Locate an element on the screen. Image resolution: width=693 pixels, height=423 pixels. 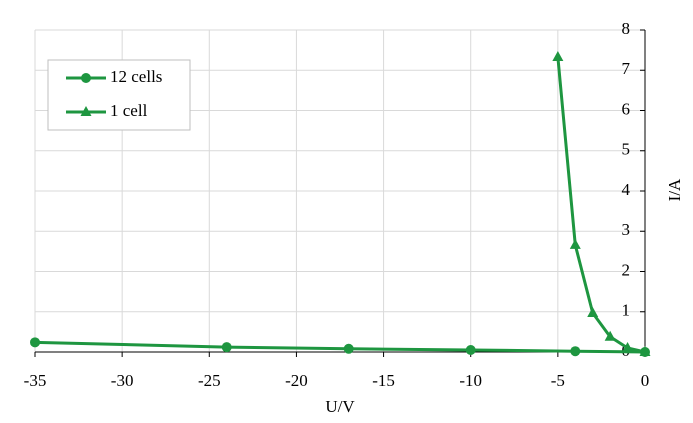
y-tick-label: 4 is located at coordinates (626, 189).